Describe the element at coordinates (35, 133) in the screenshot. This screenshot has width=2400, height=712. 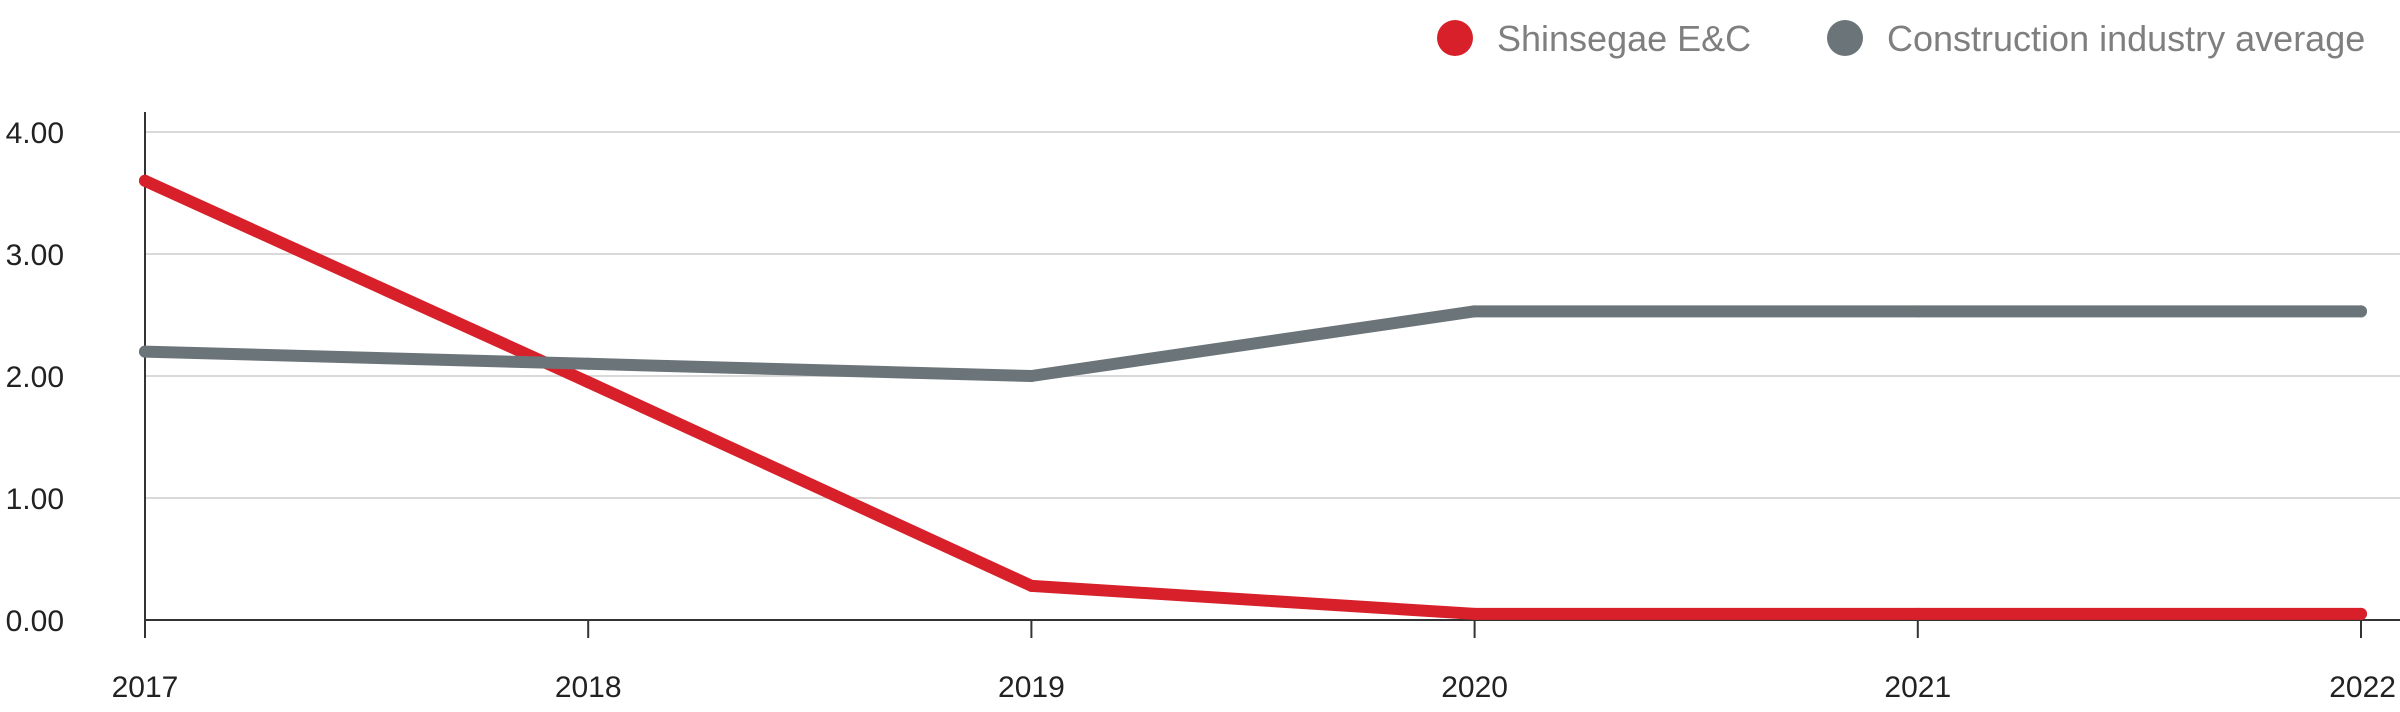
I see `y-tick-label: 4.00` at that location.